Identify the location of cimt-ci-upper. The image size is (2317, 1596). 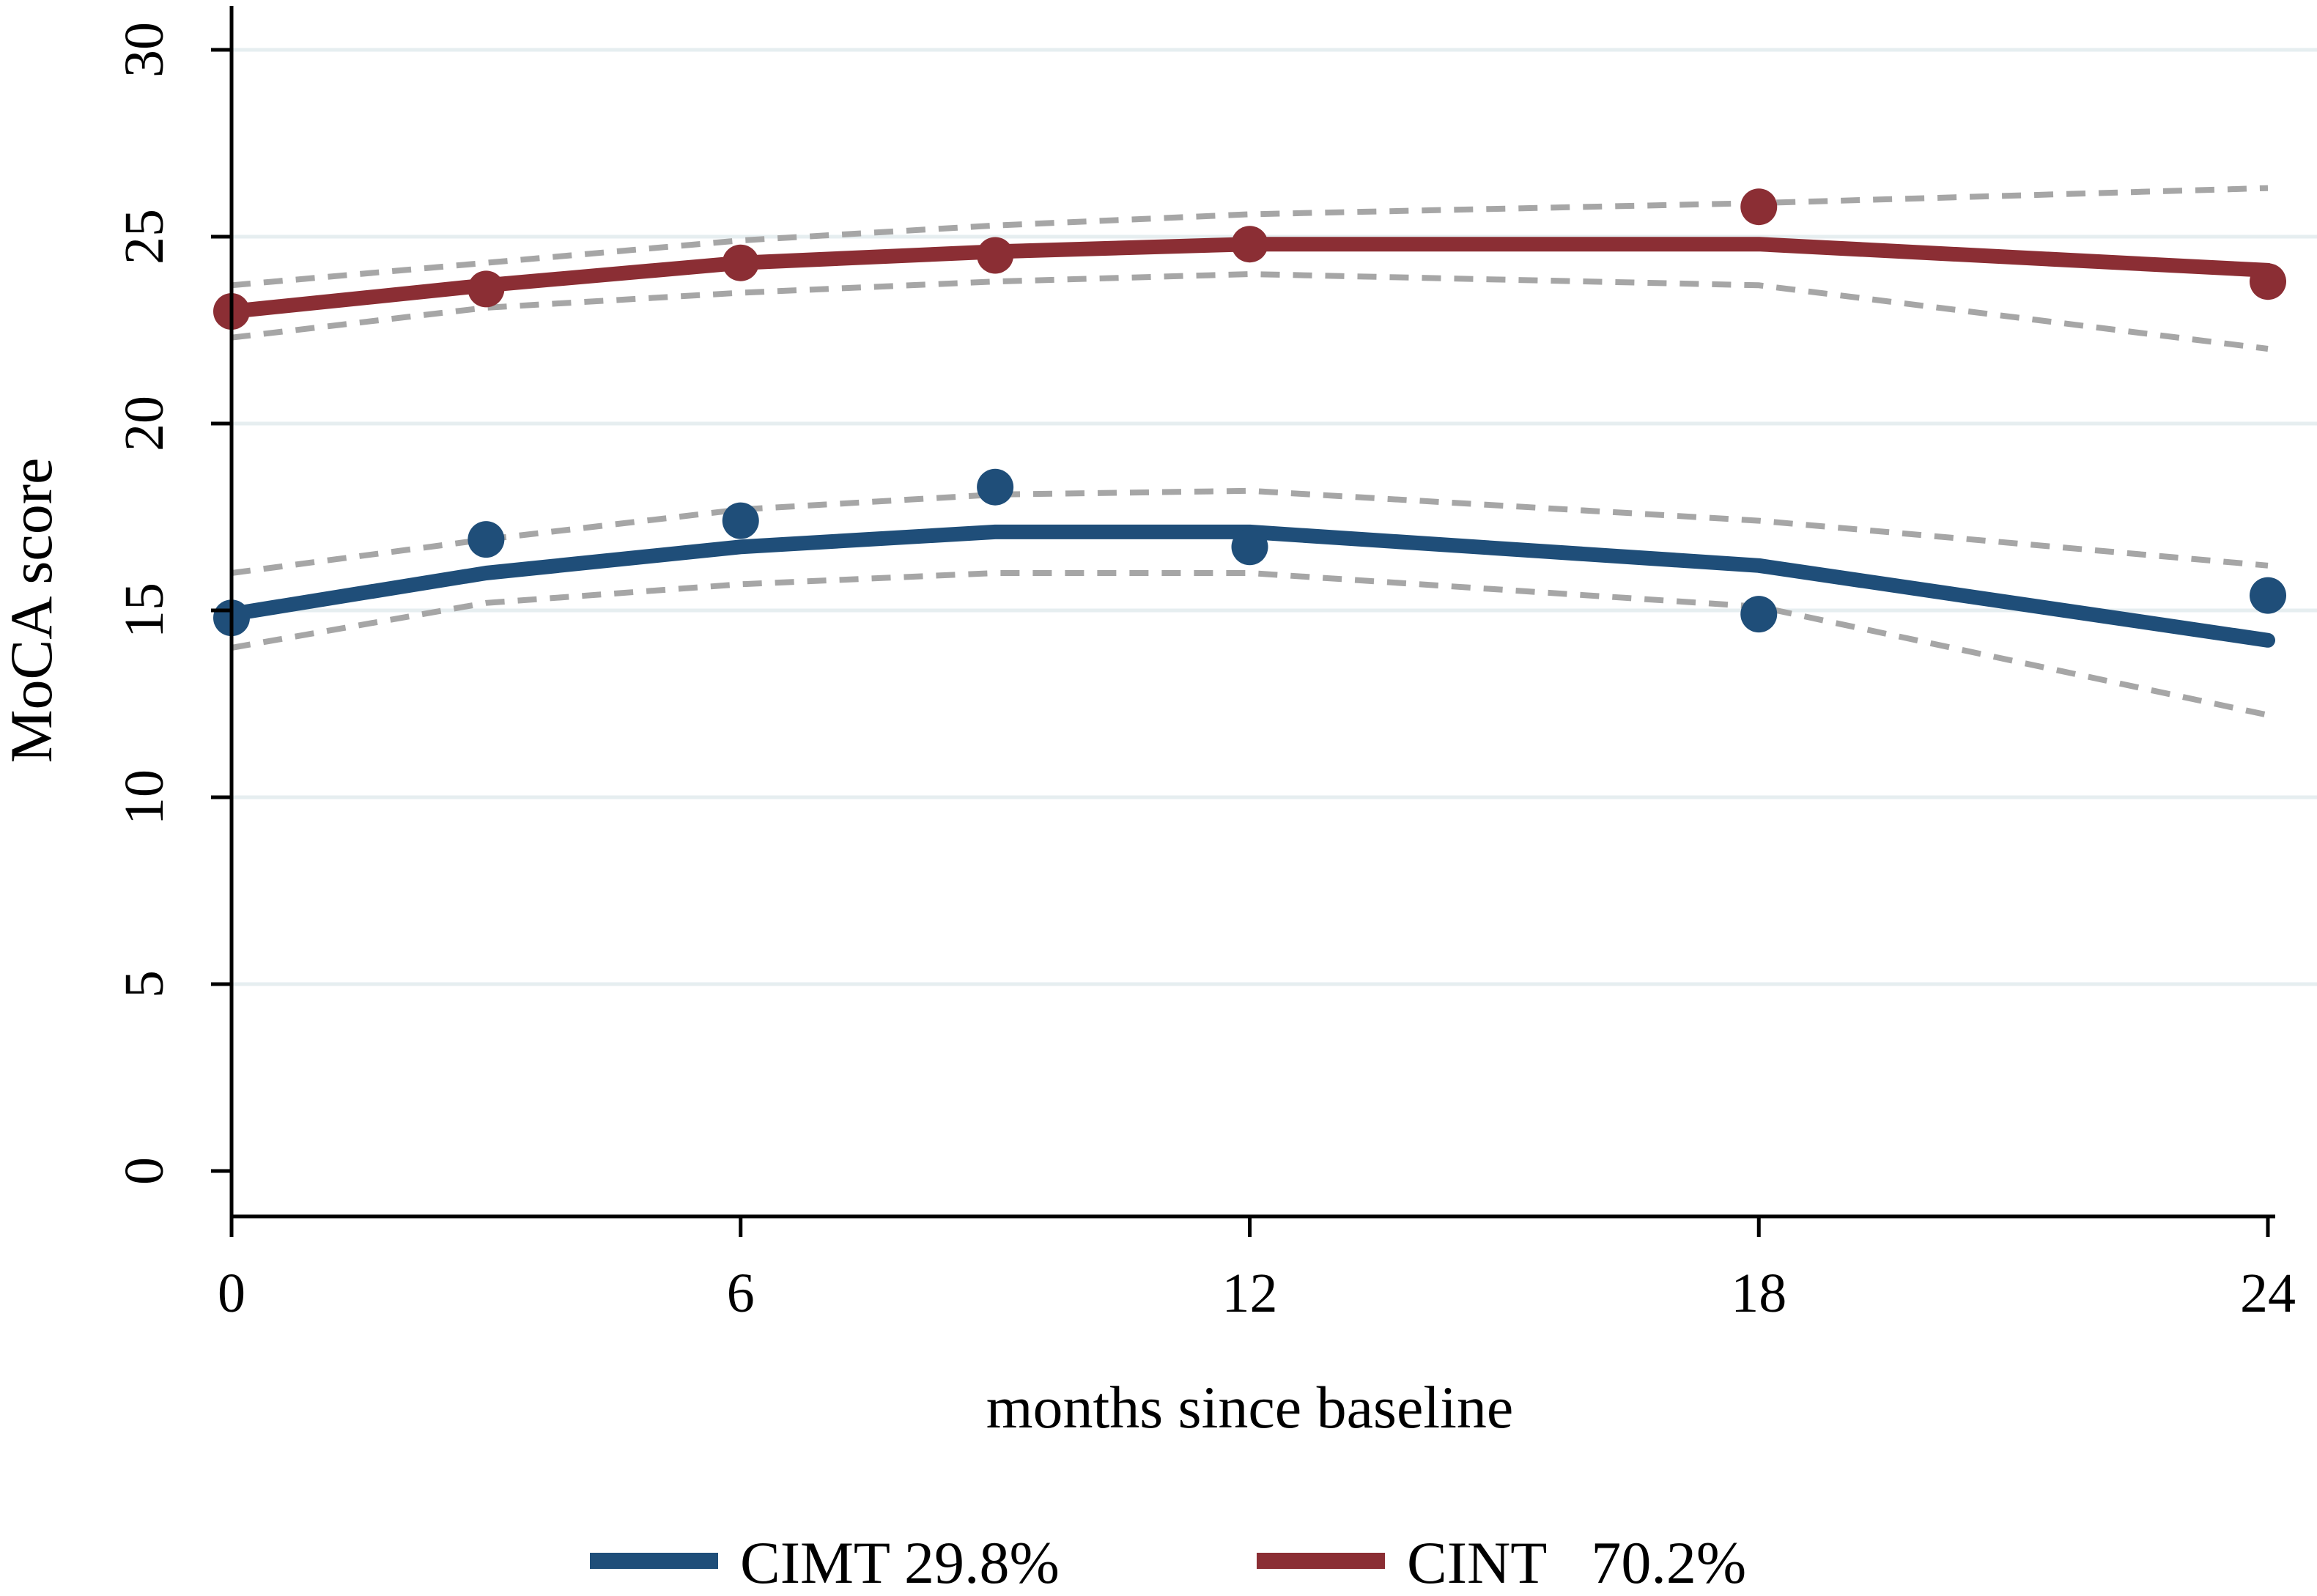
(1250, 531).